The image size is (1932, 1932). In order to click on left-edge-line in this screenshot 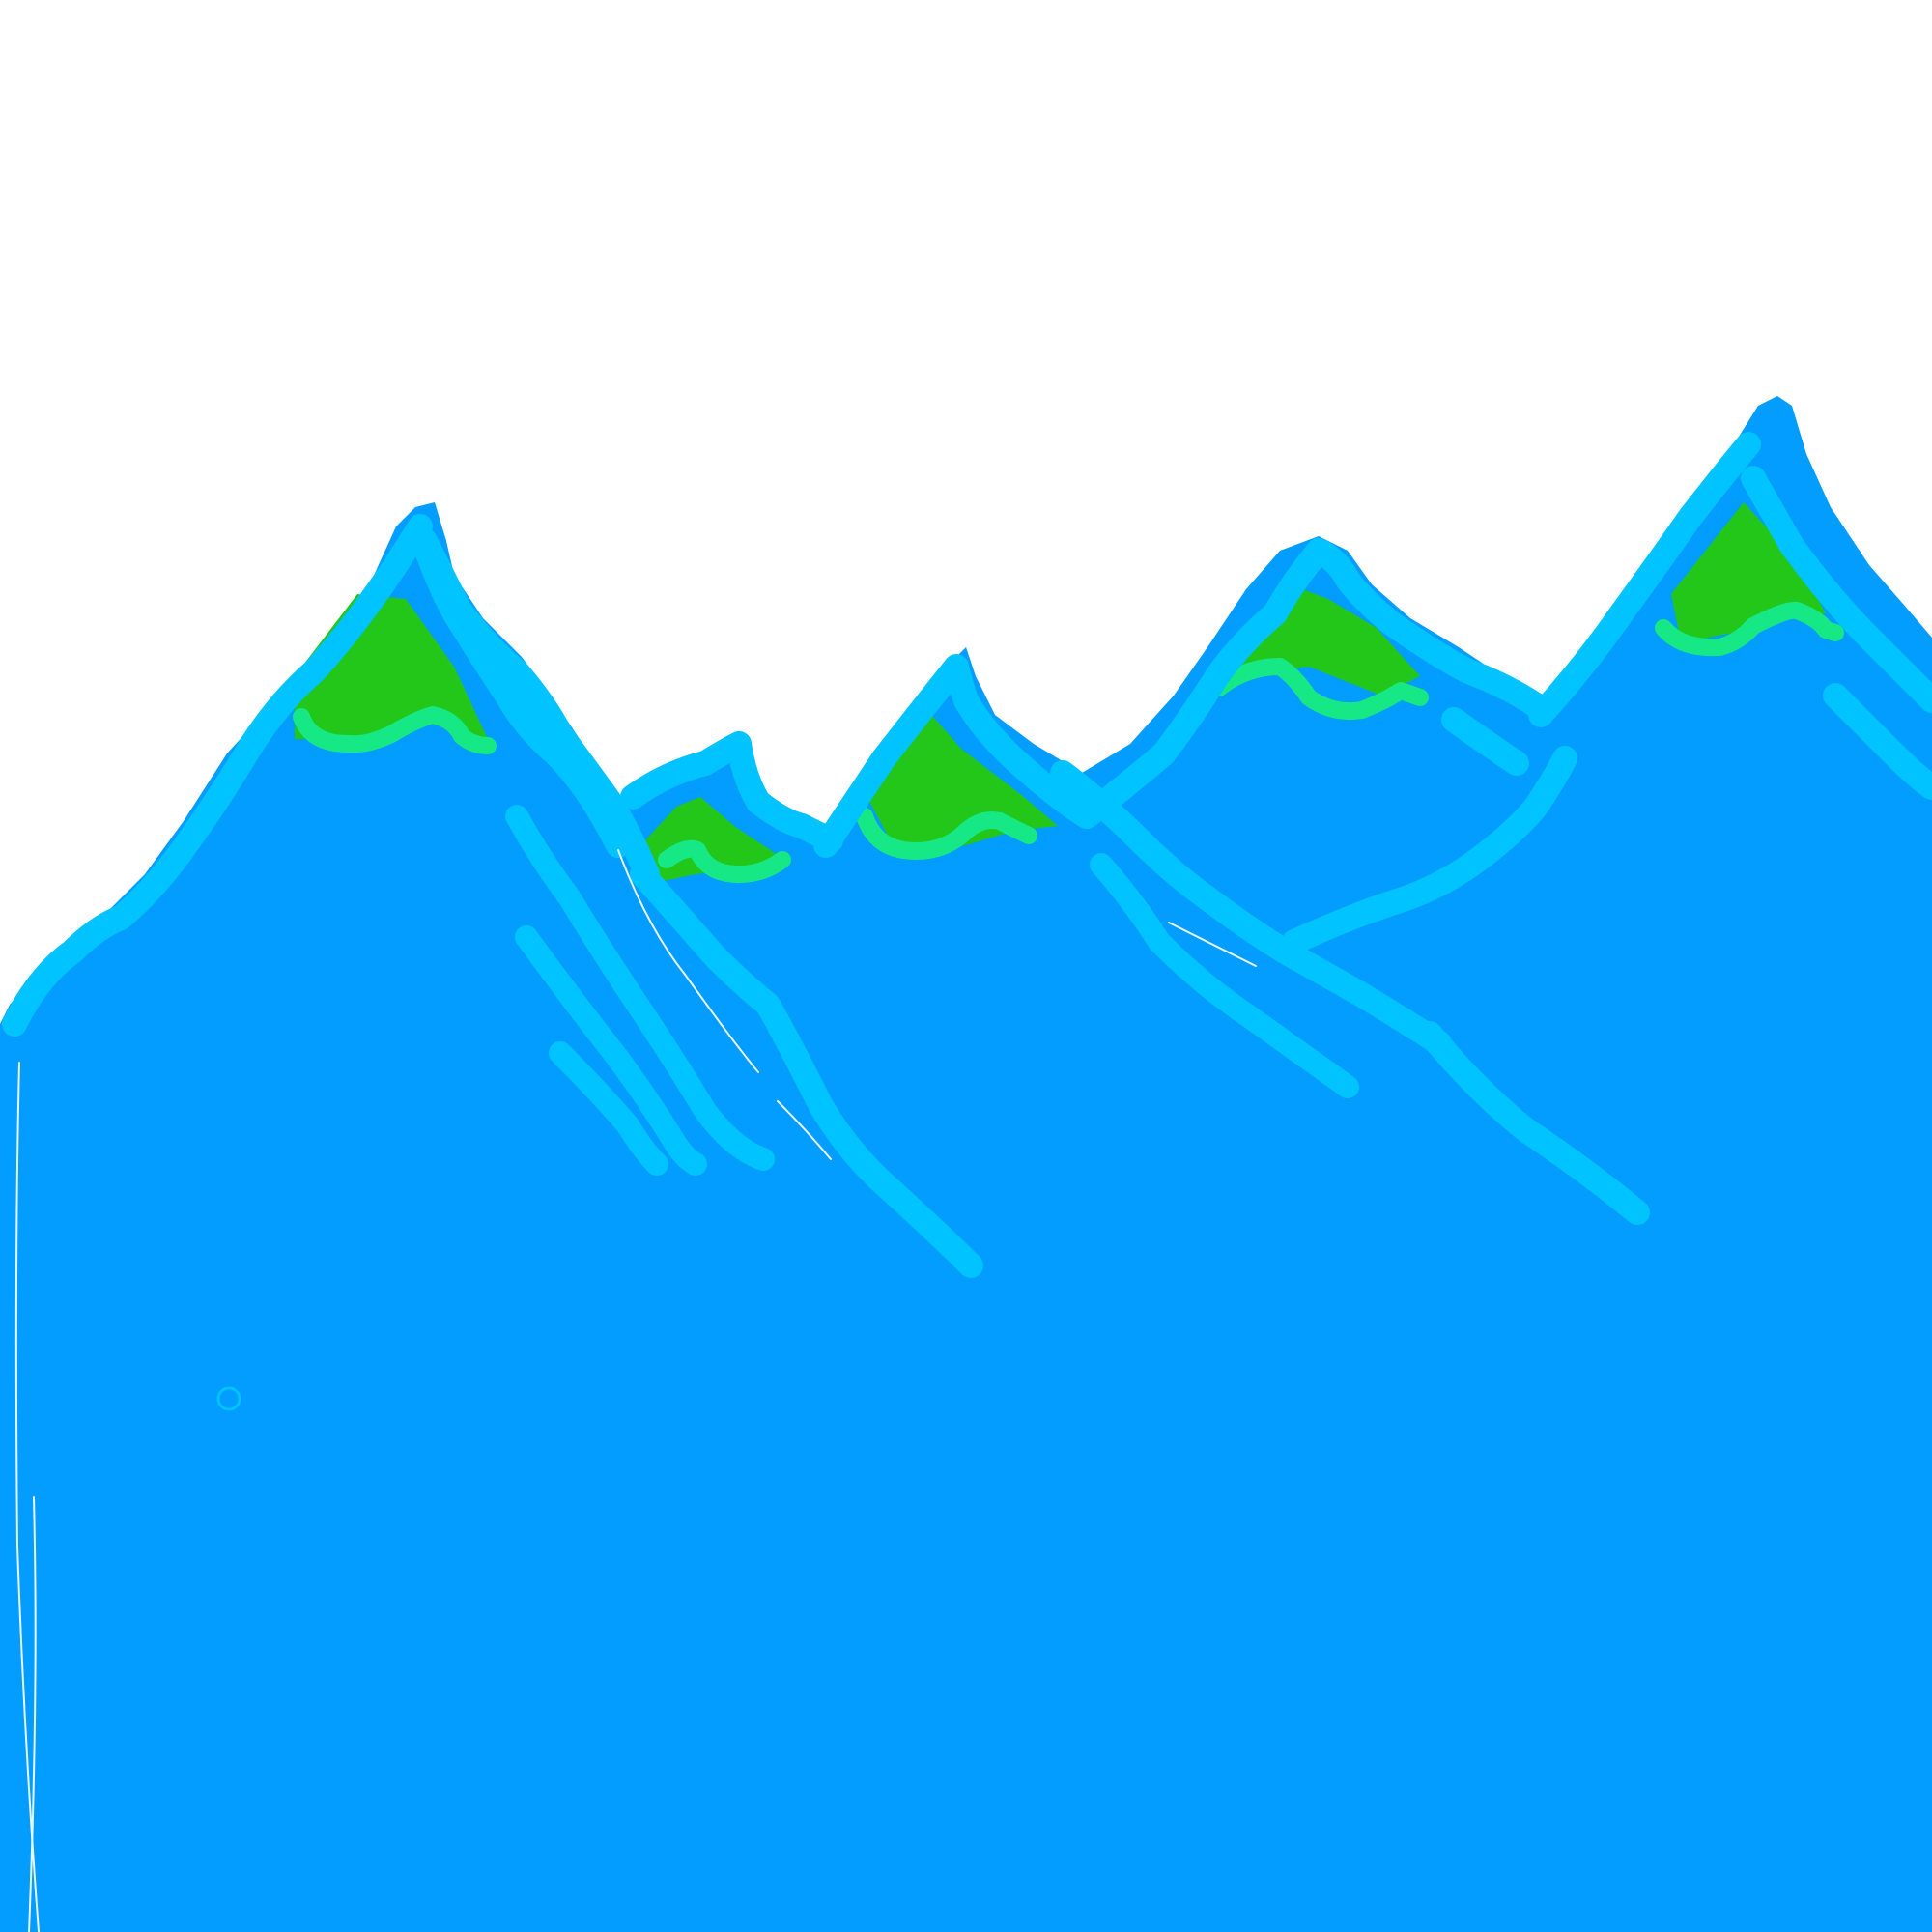, I will do `click(27, 1497)`.